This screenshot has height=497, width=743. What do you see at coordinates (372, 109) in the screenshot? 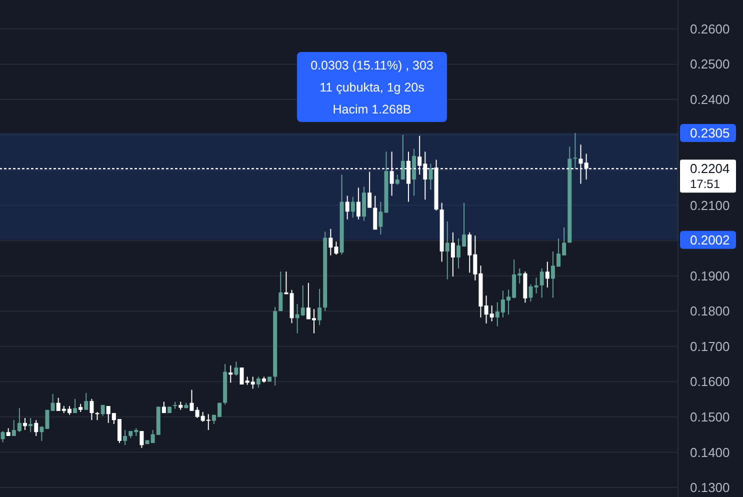
I see `annotation: Hacim 1.268B` at bounding box center [372, 109].